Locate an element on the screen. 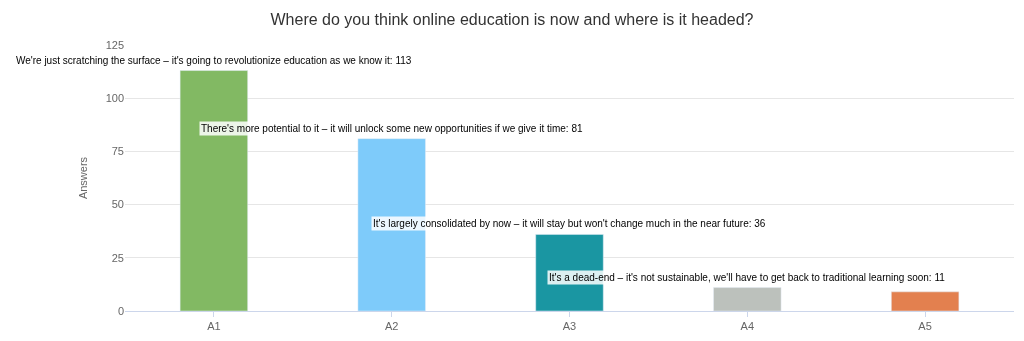  y-tick-label: 0 is located at coordinates (120, 310).